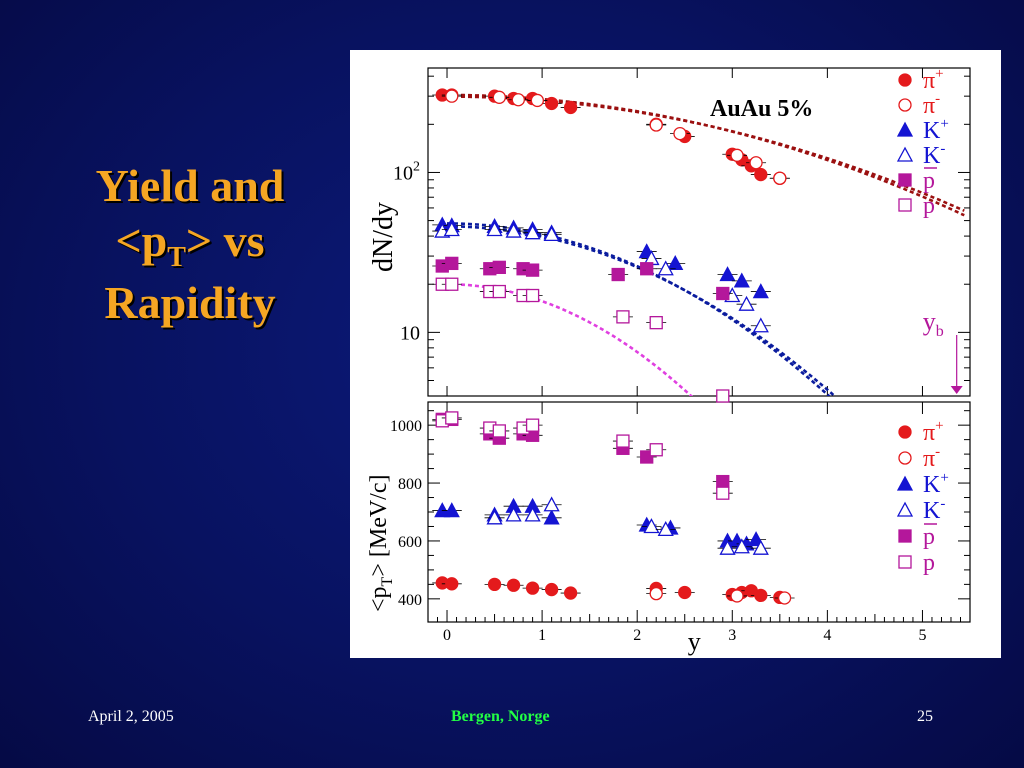  I want to click on footer-location: Bergen, Norge, so click(500, 716).